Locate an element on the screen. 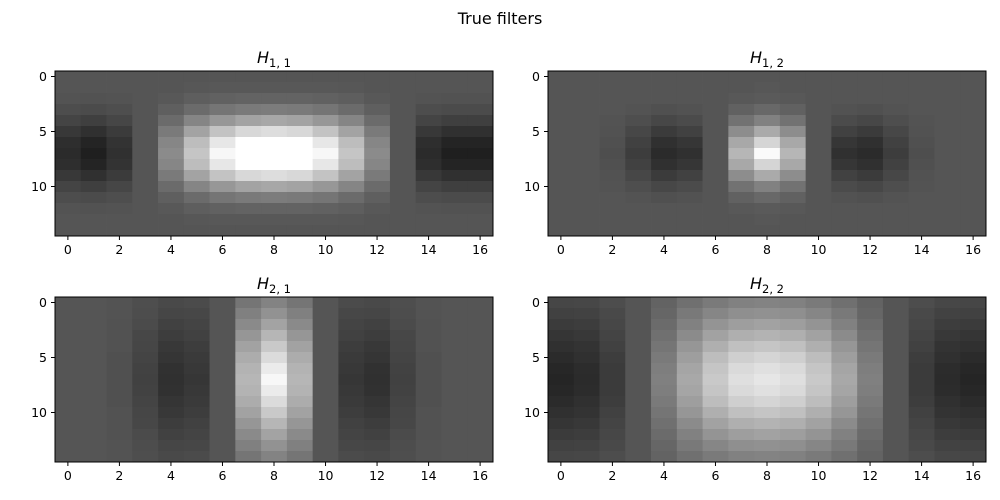  x-tick-label: 14 is located at coordinates (429, 249).